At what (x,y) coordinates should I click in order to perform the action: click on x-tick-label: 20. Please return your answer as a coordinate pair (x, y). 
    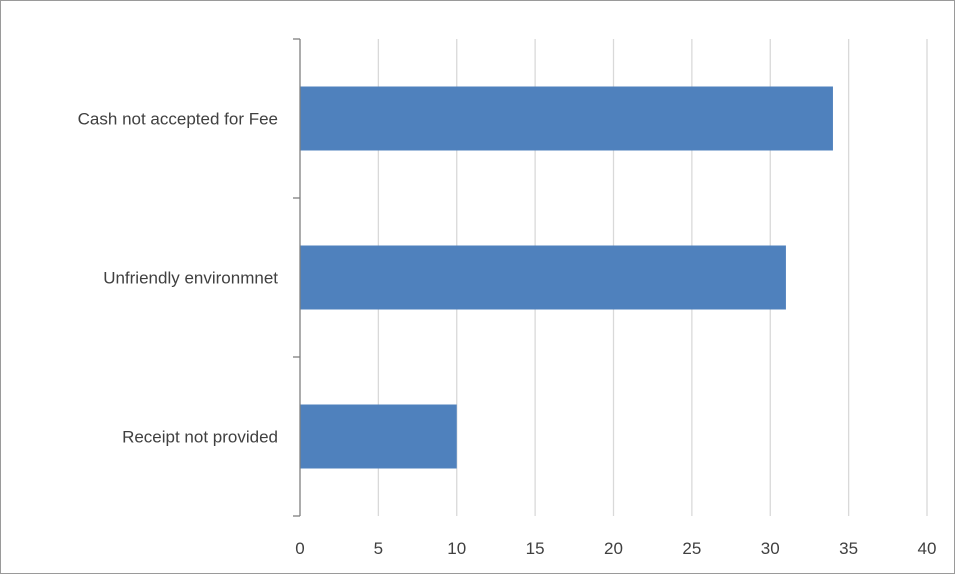
    Looking at the image, I should click on (613, 548).